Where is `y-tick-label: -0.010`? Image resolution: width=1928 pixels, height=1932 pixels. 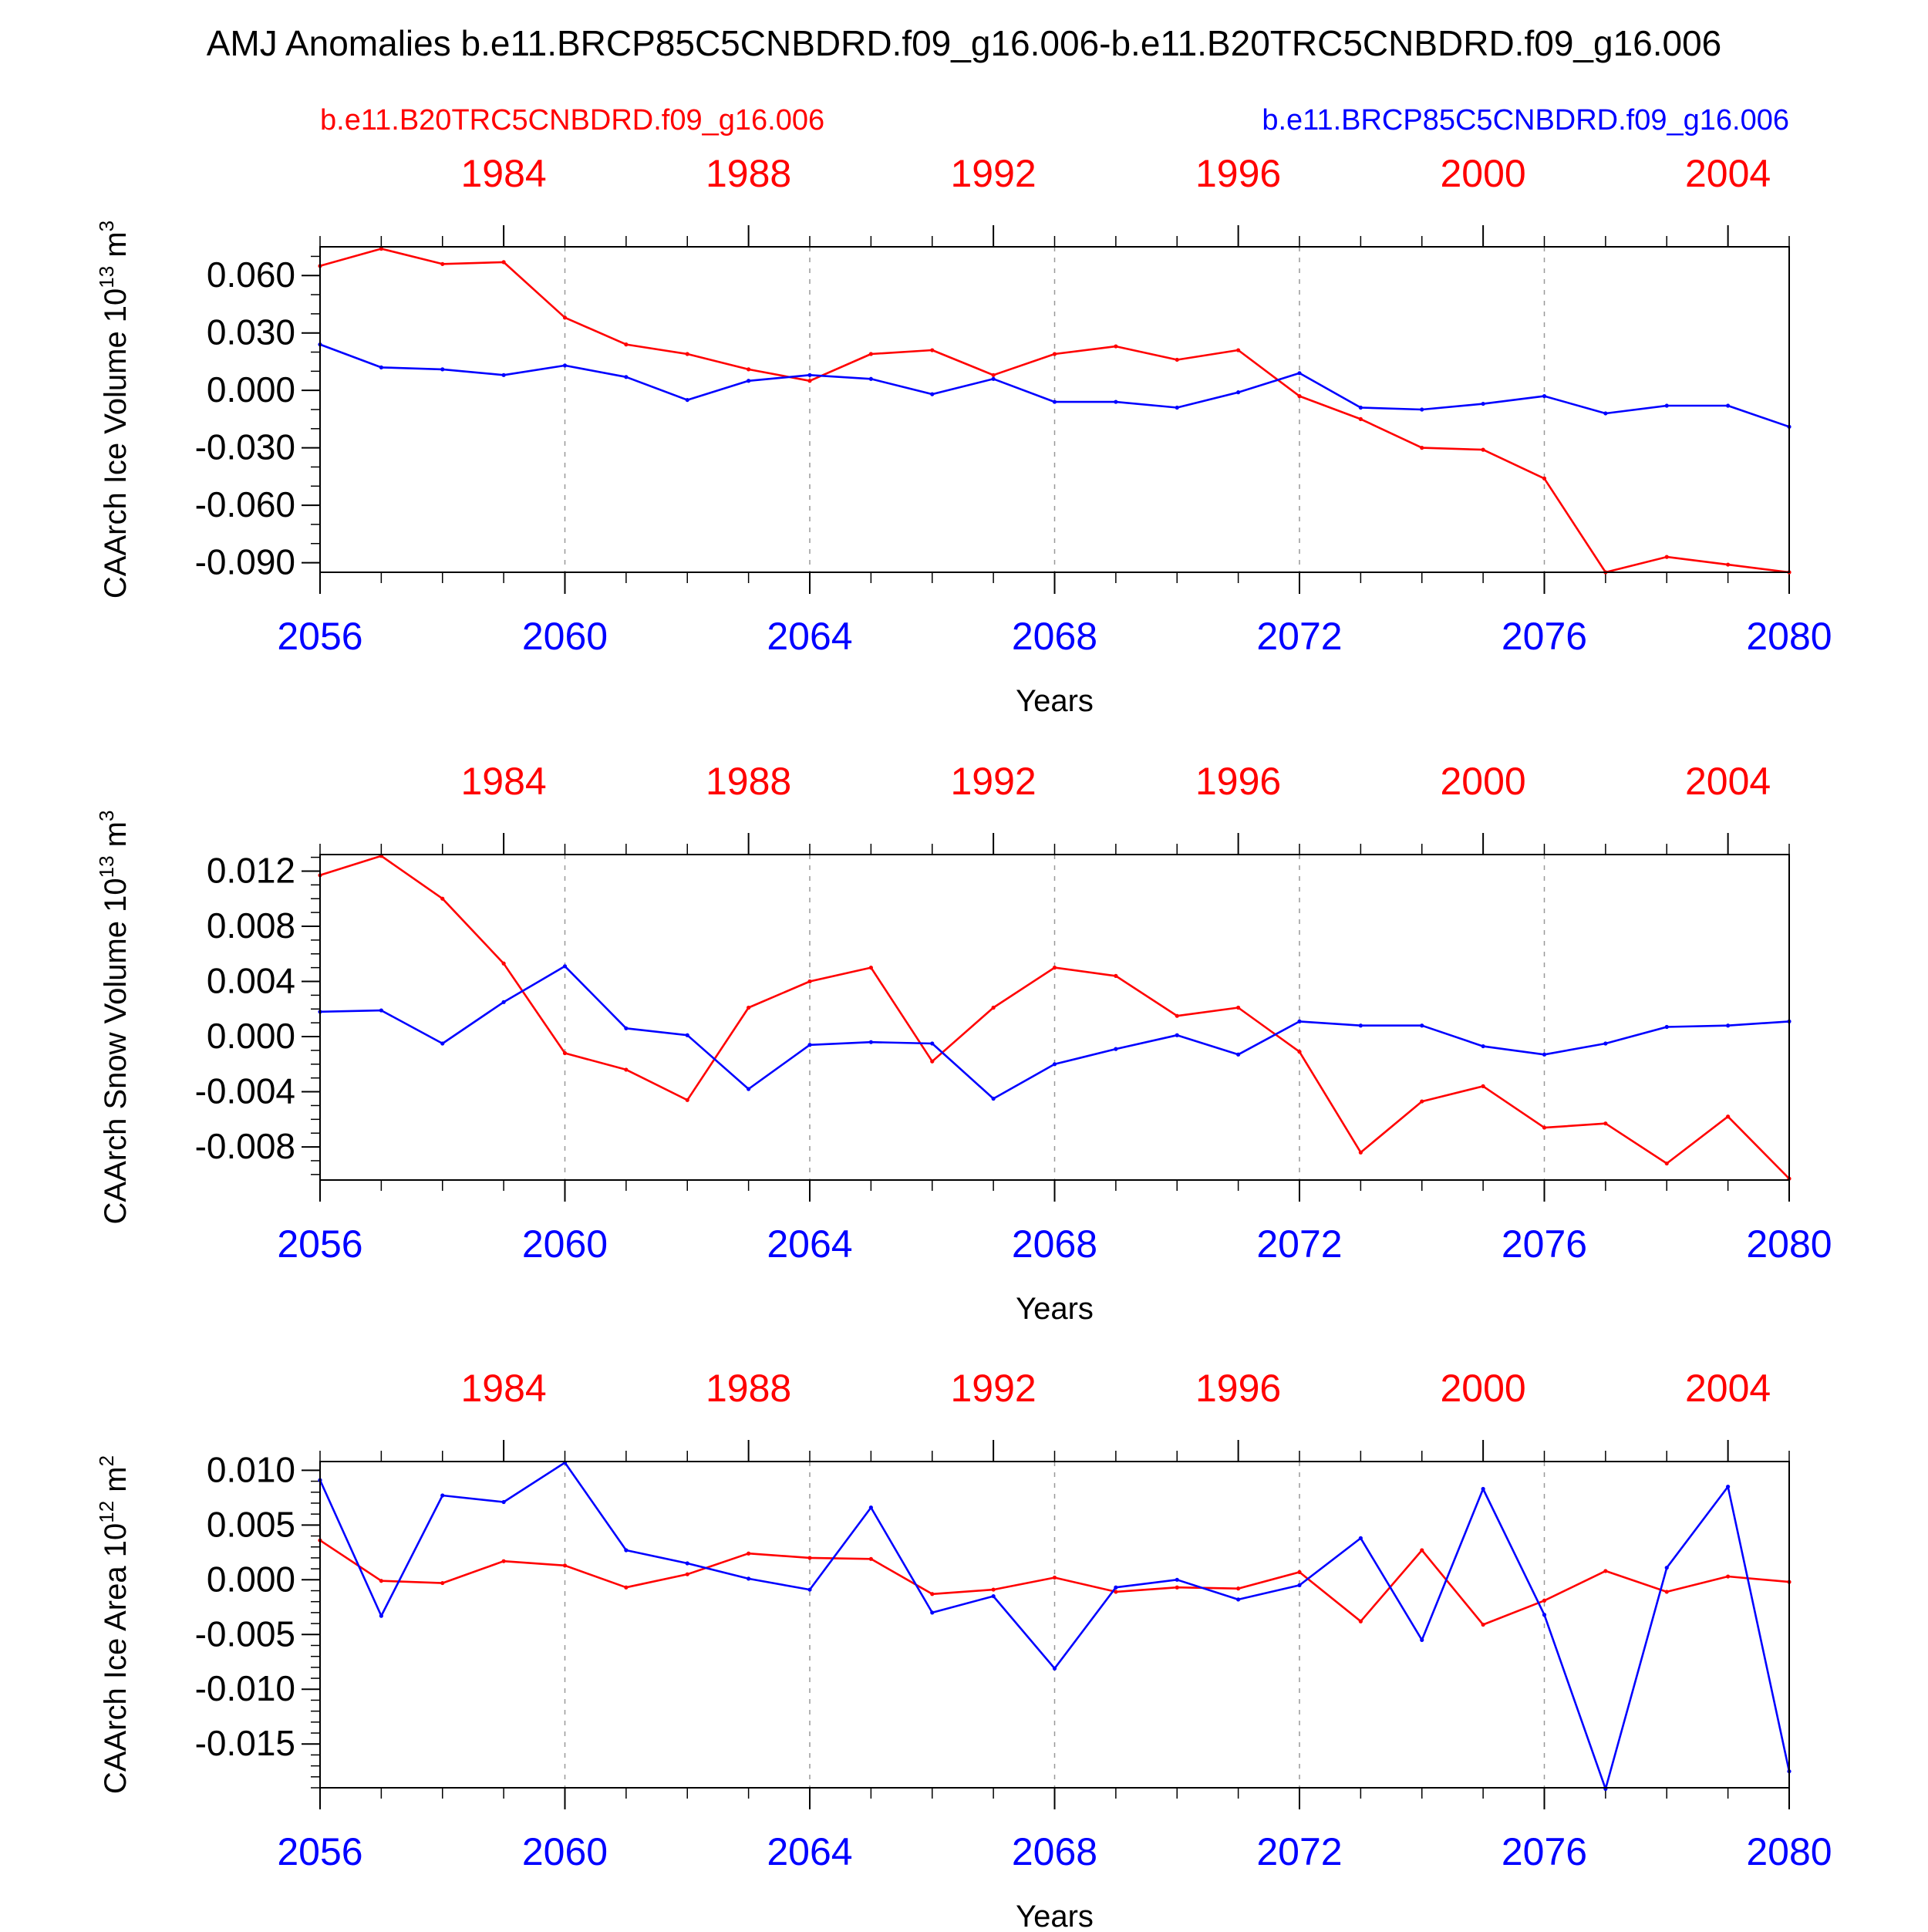 y-tick-label: -0.010 is located at coordinates (245, 1688).